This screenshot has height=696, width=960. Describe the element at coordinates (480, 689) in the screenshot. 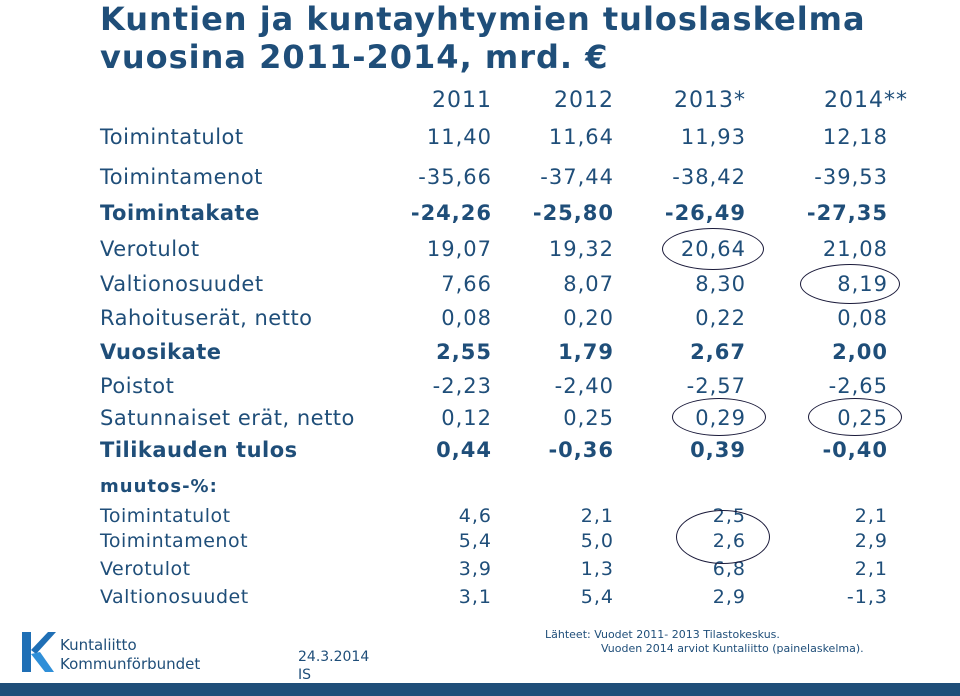

I see `footer-bar` at that location.